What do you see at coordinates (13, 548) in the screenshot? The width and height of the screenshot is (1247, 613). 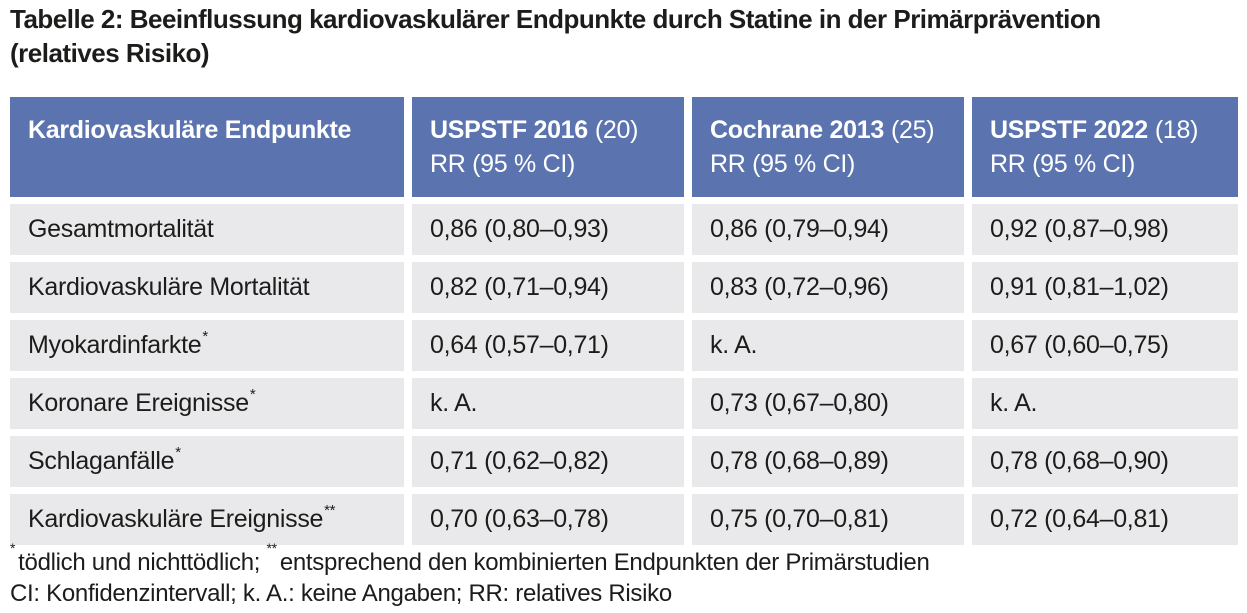 I see `footnote-marker-single: *` at bounding box center [13, 548].